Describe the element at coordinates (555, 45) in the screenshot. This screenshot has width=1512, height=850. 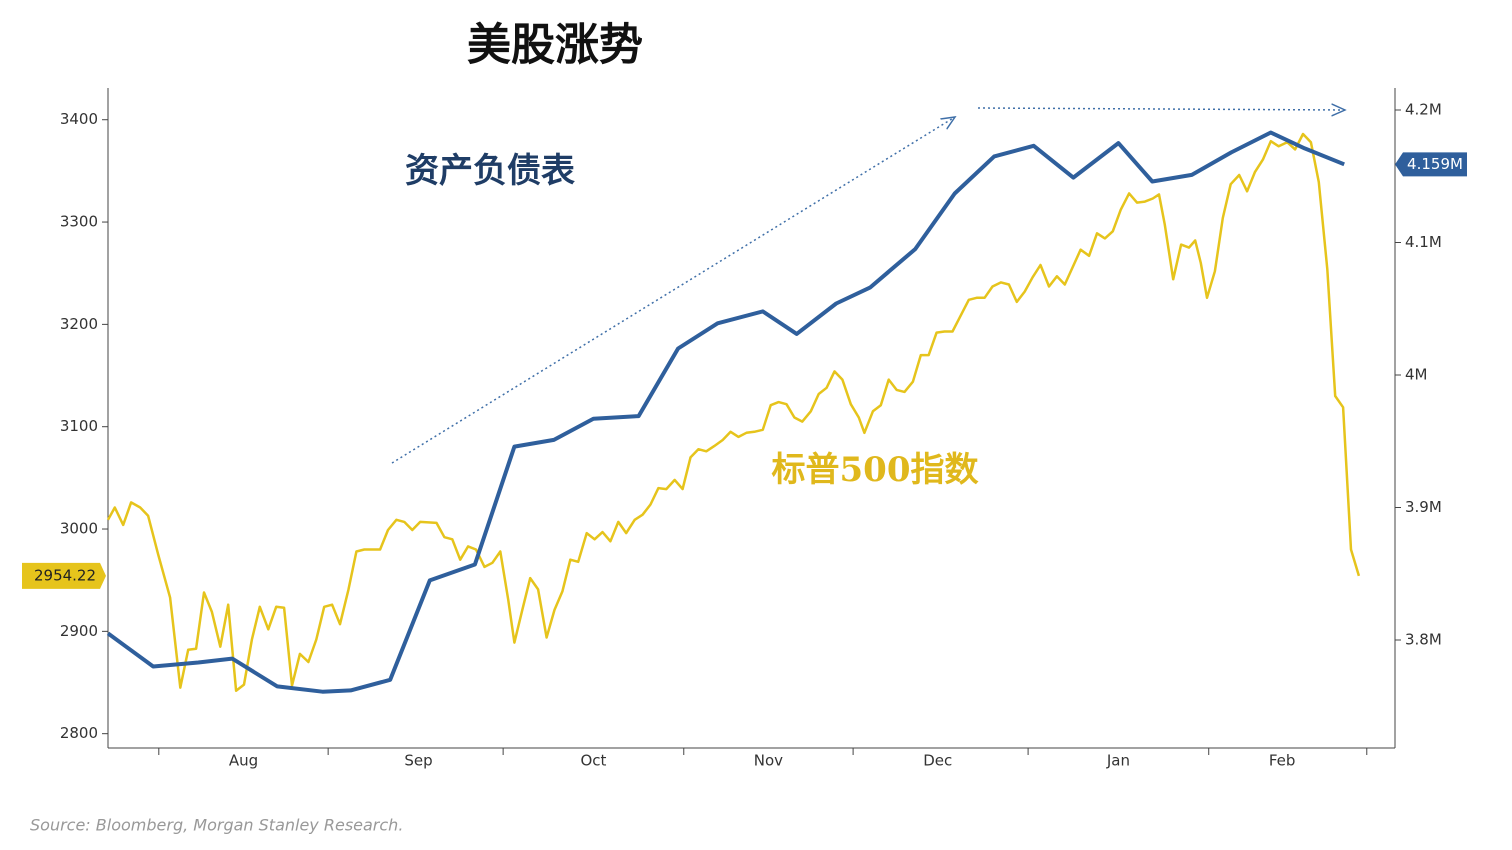
I see `chart-title: 美股涨势` at that location.